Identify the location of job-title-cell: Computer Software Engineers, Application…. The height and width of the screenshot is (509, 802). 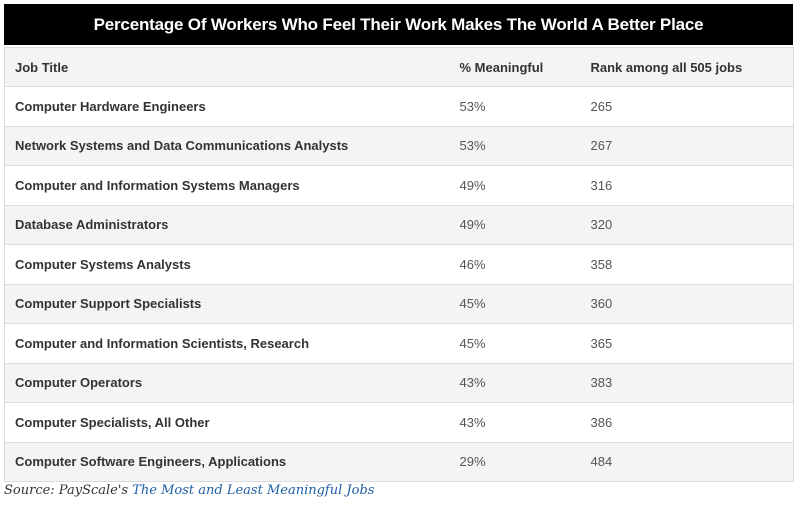
(227, 462).